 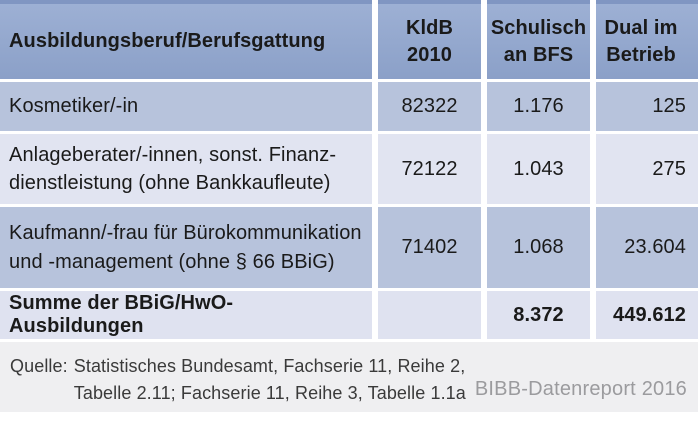 What do you see at coordinates (641, 28) in the screenshot?
I see `column-header-dual-line1: Dual im` at bounding box center [641, 28].